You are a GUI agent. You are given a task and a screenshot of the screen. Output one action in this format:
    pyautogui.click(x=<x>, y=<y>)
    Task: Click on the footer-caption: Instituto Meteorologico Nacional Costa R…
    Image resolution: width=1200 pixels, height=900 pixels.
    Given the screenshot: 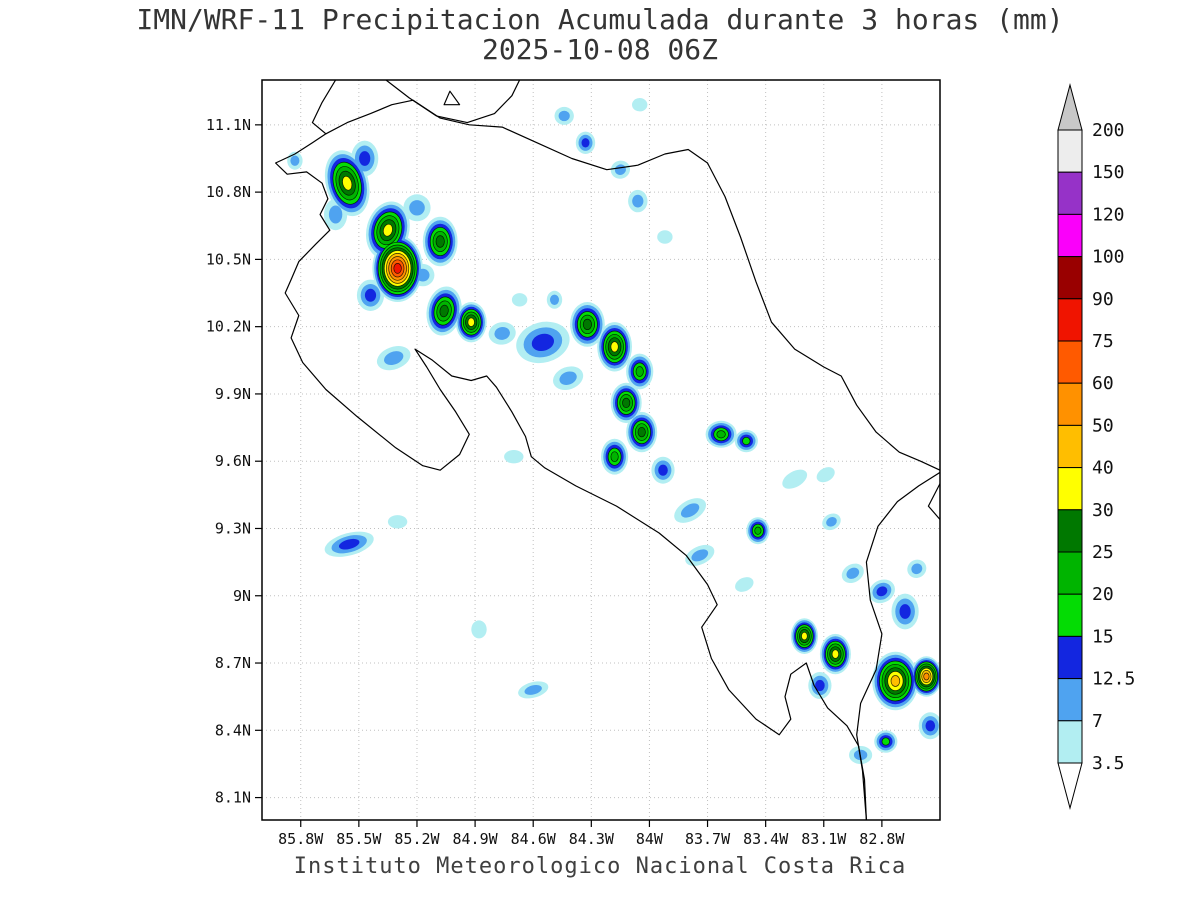 What is the action you would take?
    pyautogui.click(x=600, y=866)
    